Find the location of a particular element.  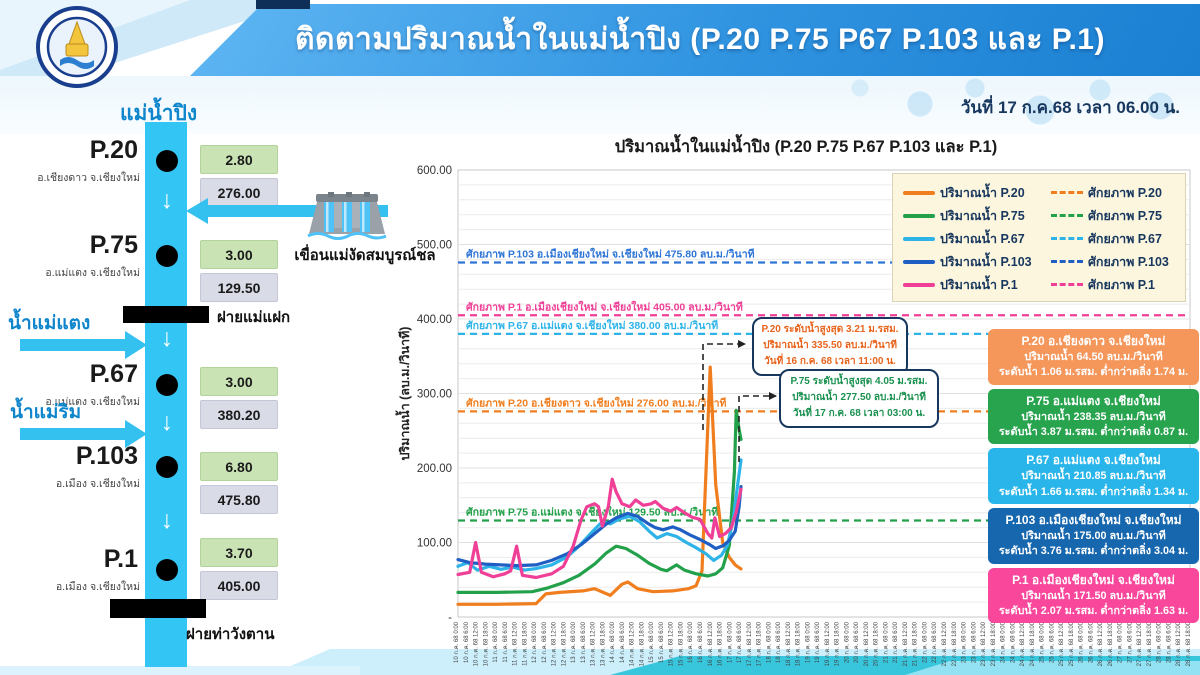

station-location-P.103: อ.เมือง จ.เชียงใหม่ is located at coordinates (97, 484).